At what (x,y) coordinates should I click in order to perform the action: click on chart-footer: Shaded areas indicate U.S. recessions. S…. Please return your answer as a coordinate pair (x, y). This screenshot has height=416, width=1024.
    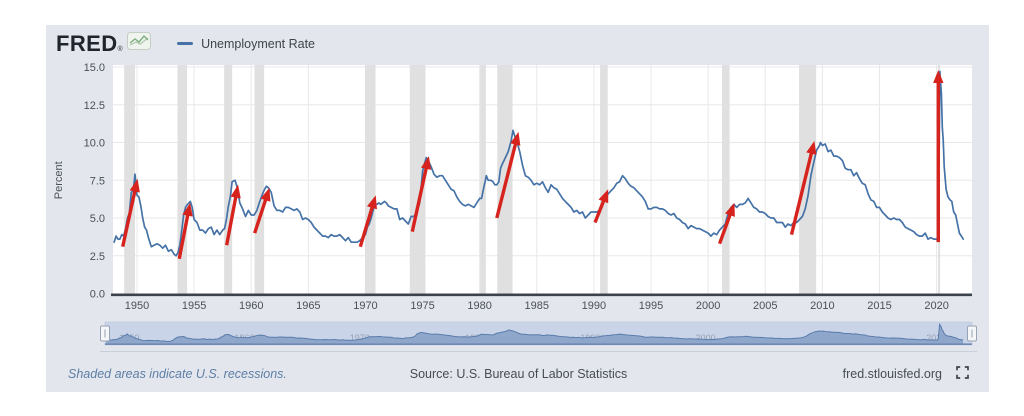
    Looking at the image, I should click on (518, 374).